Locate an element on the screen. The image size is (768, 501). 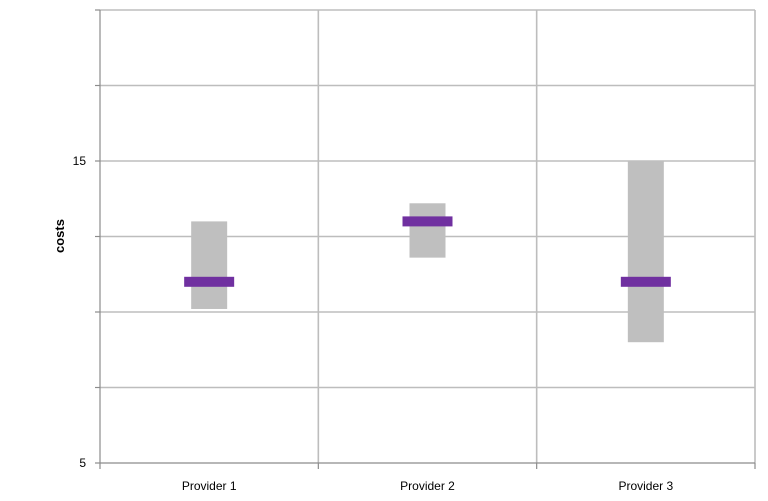
median-markers is located at coordinates (427, 251).